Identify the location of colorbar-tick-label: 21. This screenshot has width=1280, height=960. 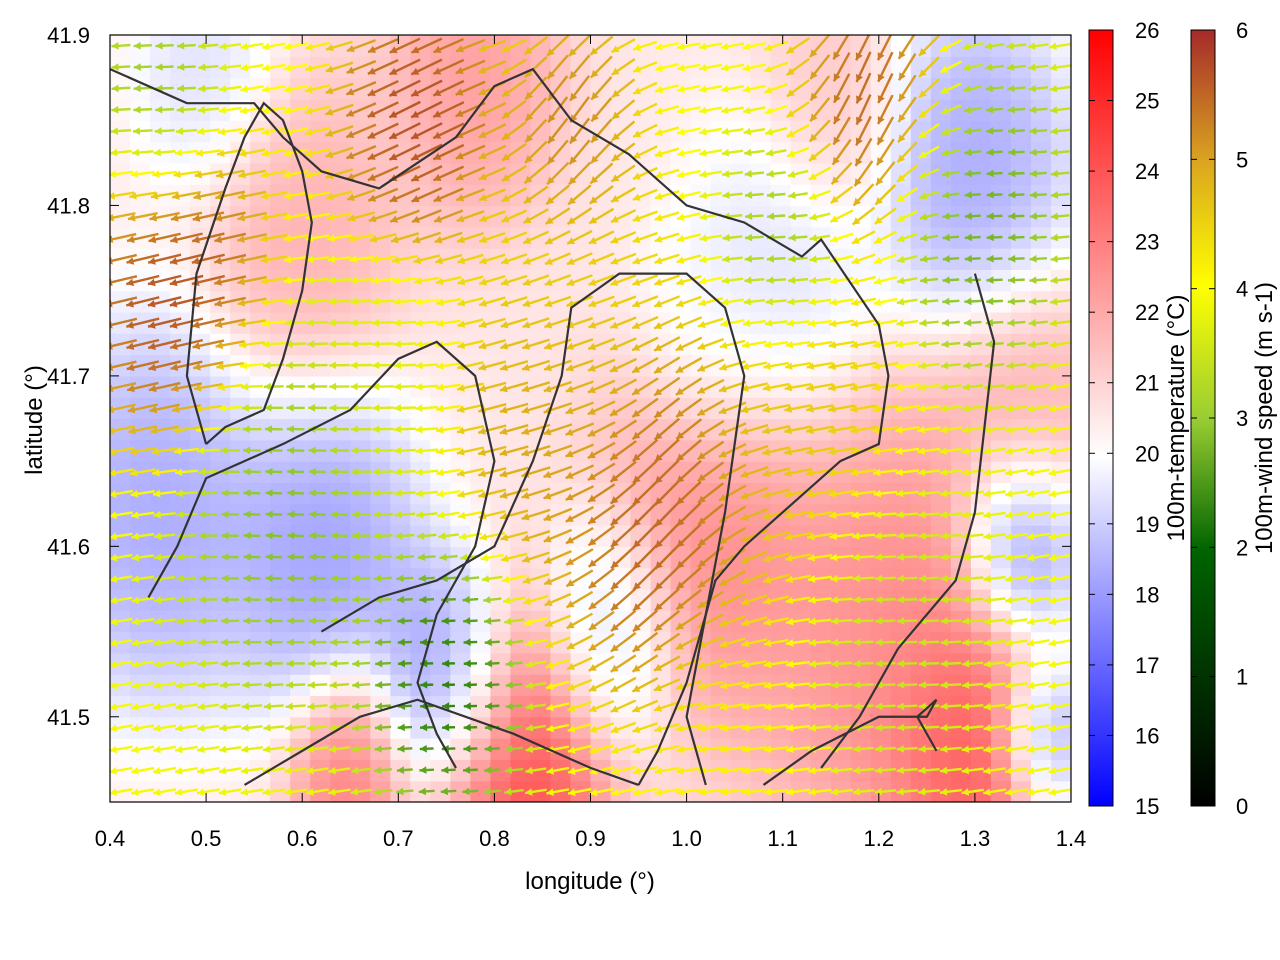
(1147, 383).